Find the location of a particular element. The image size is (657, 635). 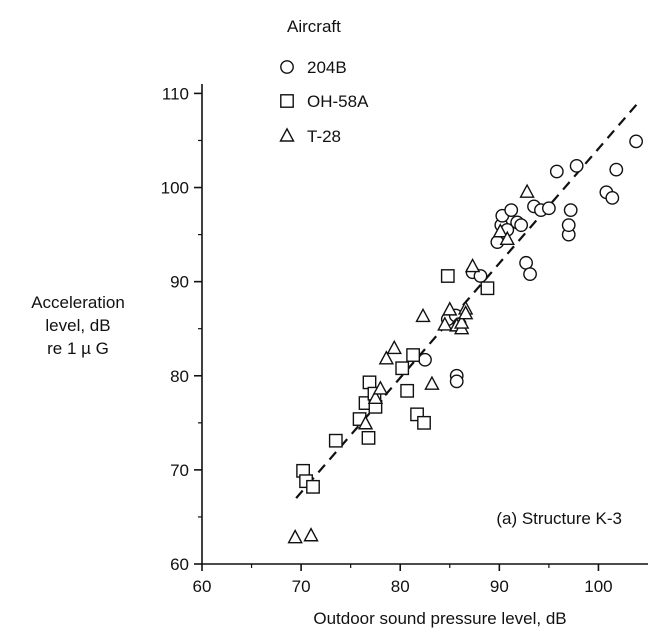

legend-label: T-28 is located at coordinates (324, 136).